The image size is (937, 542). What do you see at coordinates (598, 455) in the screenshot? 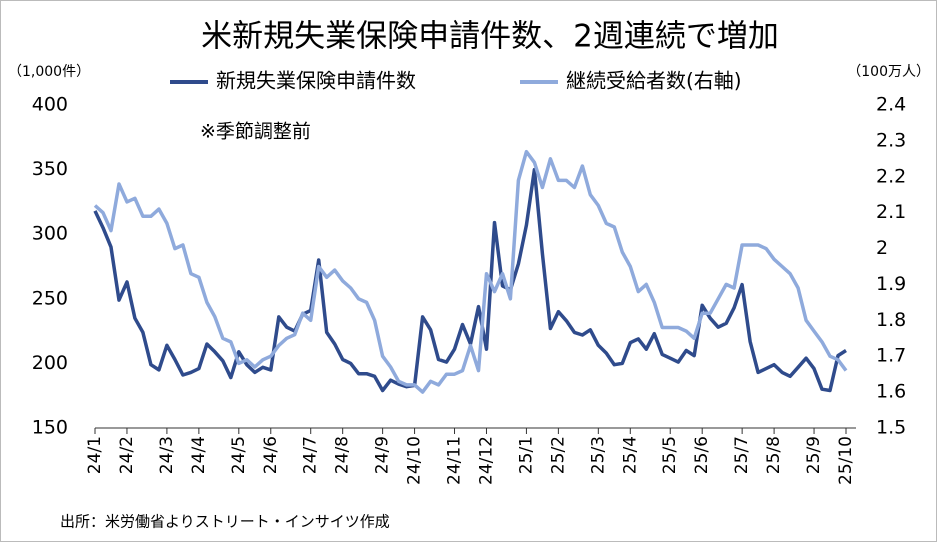
I see `x-tick-label: 25/3` at bounding box center [598, 455].